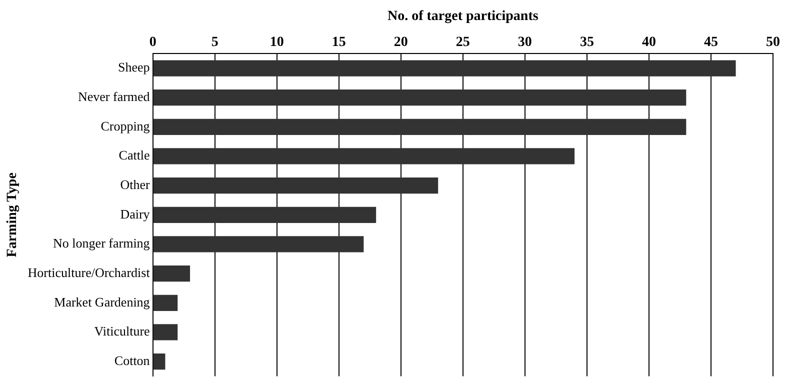 The width and height of the screenshot is (787, 387). I want to click on y-tick-label: Cropping, so click(125, 126).